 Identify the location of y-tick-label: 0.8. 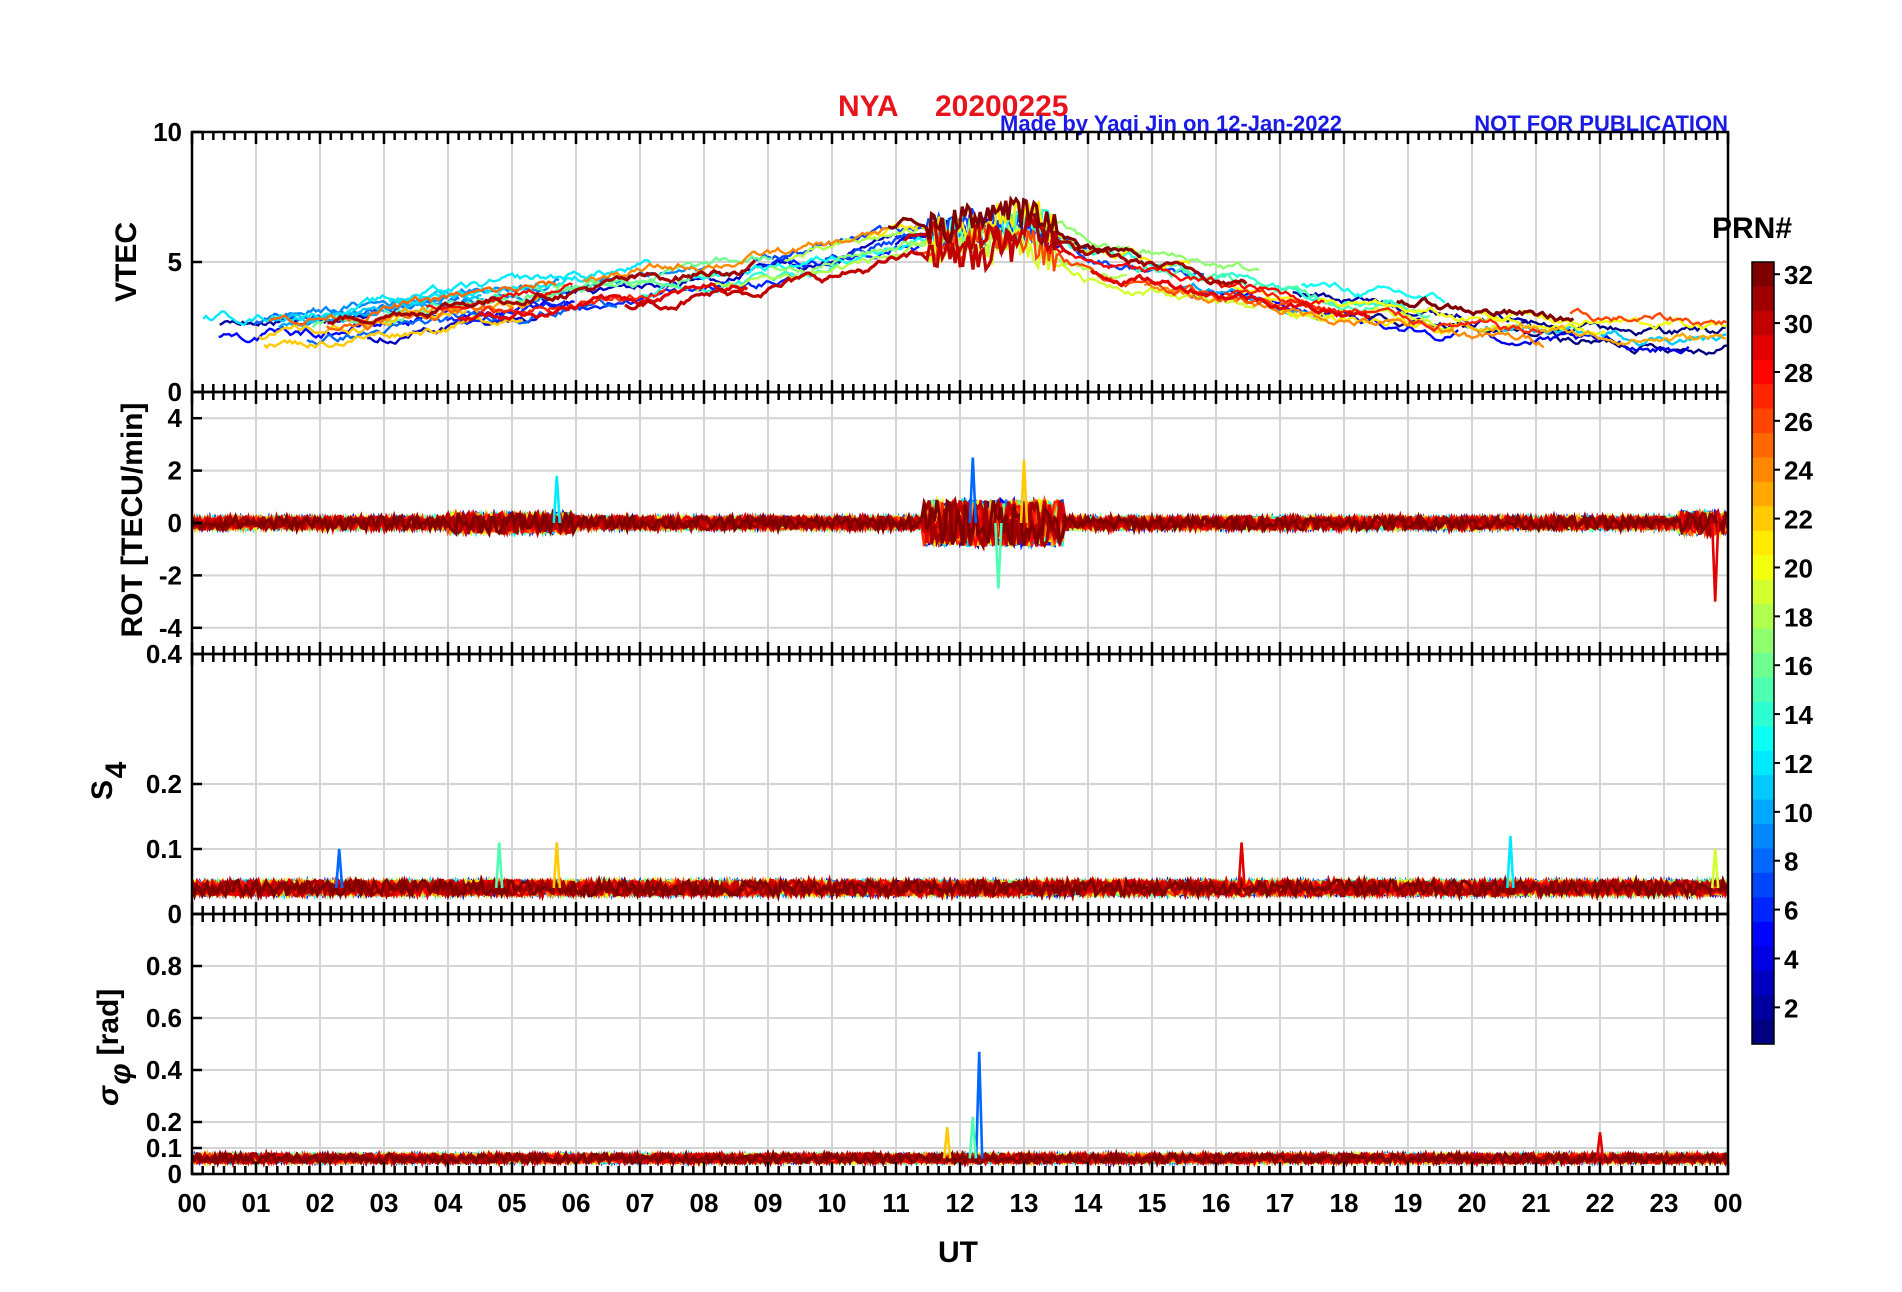
(164, 966).